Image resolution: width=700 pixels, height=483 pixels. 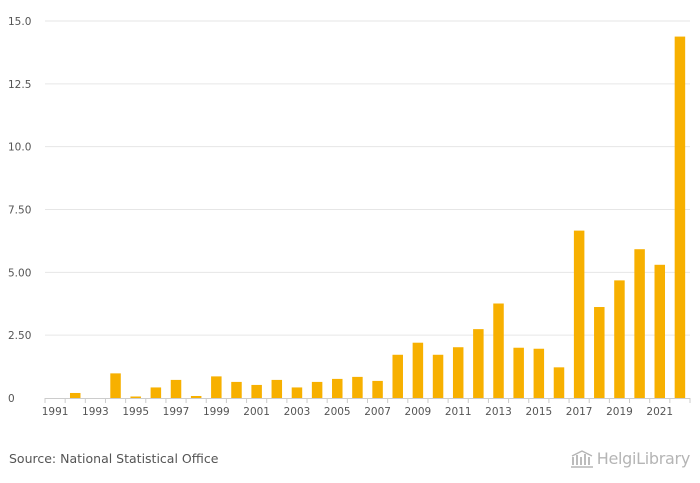 What do you see at coordinates (297, 412) in the screenshot?
I see `x-tick-label: 2003` at bounding box center [297, 412].